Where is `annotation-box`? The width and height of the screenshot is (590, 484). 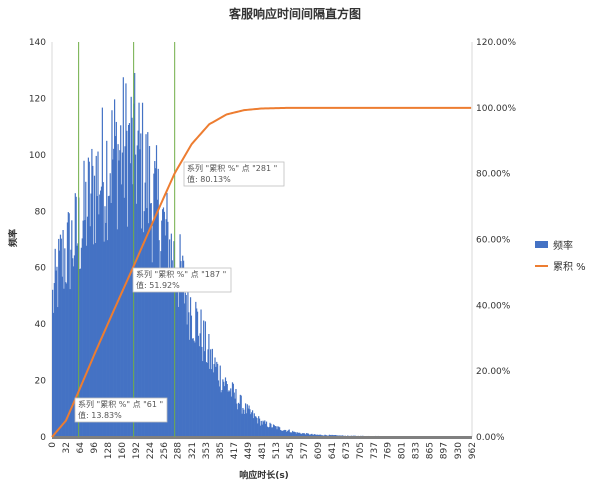 annotation-box is located at coordinates (121, 410).